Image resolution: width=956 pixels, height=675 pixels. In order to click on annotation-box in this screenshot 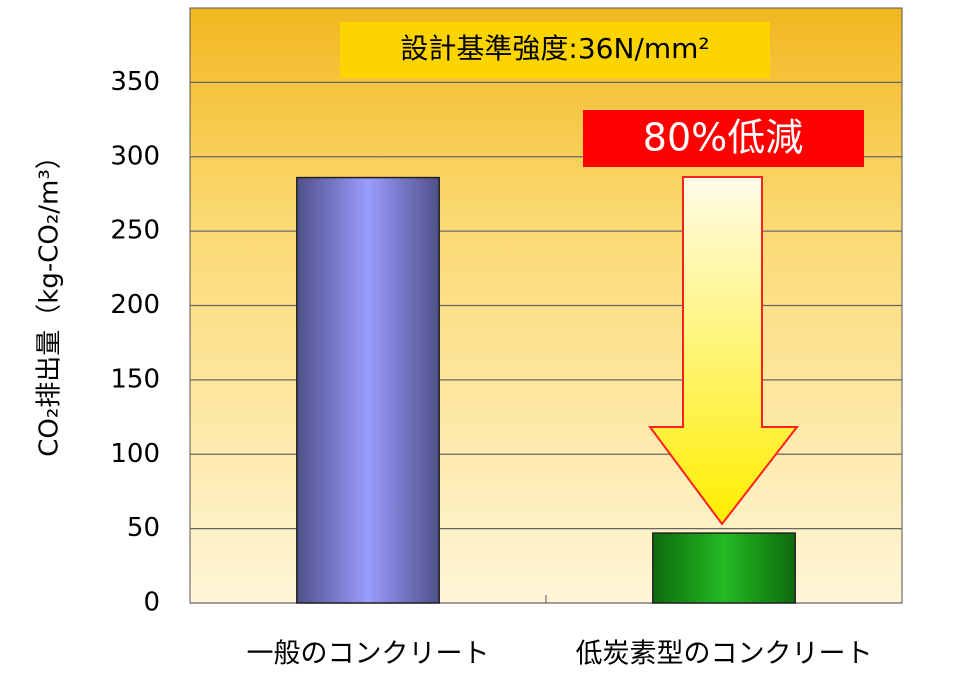, I will do `click(723, 138)`.